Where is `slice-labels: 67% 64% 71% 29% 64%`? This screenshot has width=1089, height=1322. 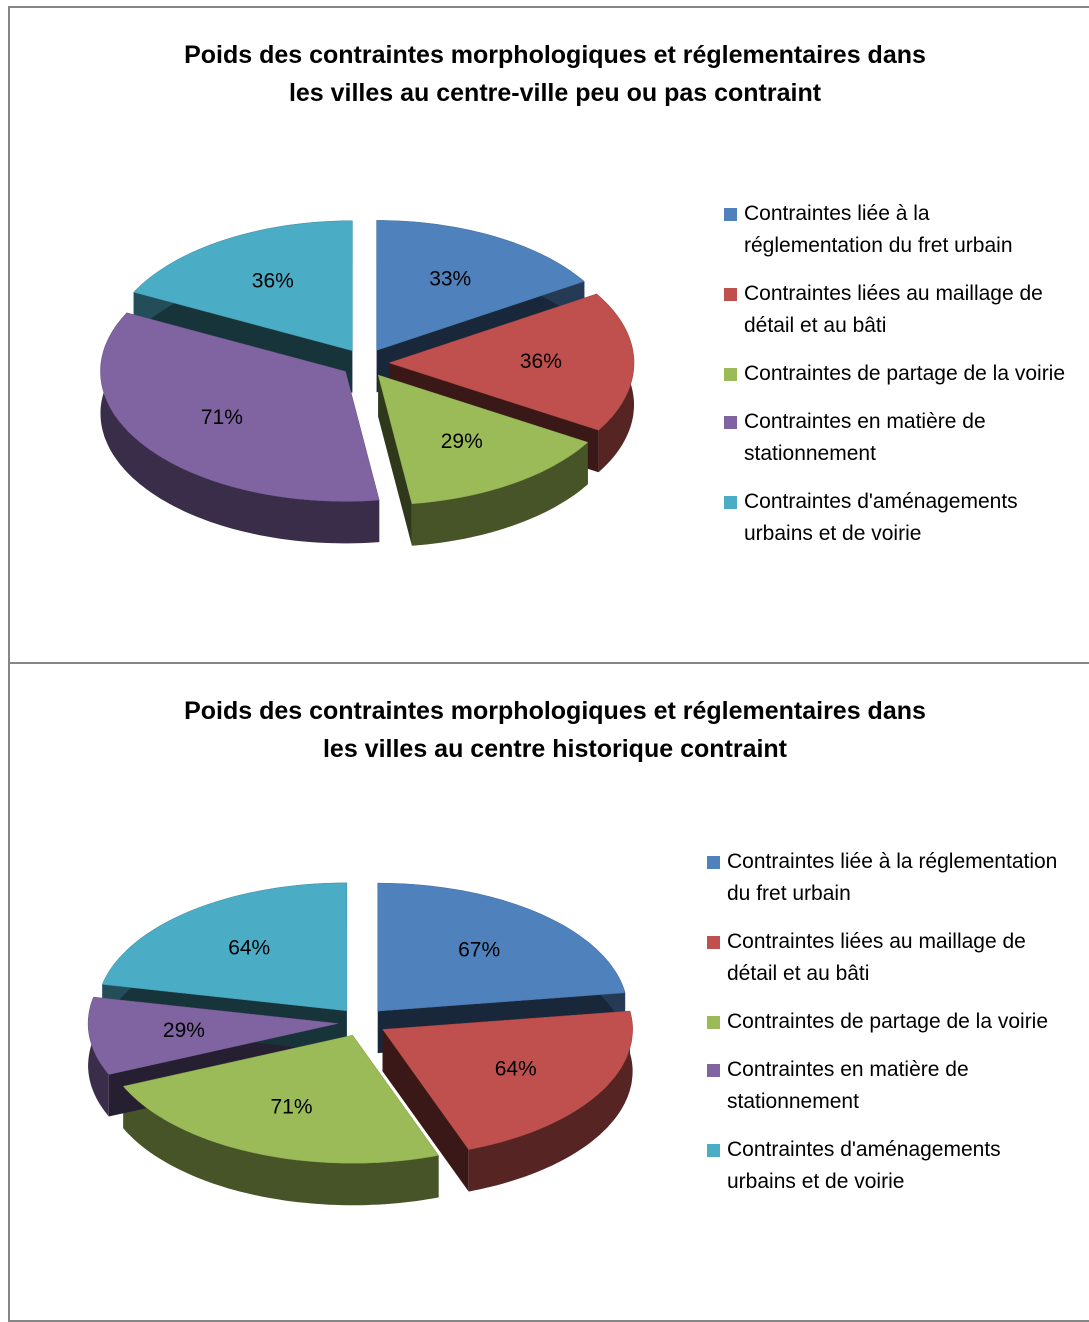 slice-labels: 67% 64% 71% 29% 64% is located at coordinates (350, 1028).